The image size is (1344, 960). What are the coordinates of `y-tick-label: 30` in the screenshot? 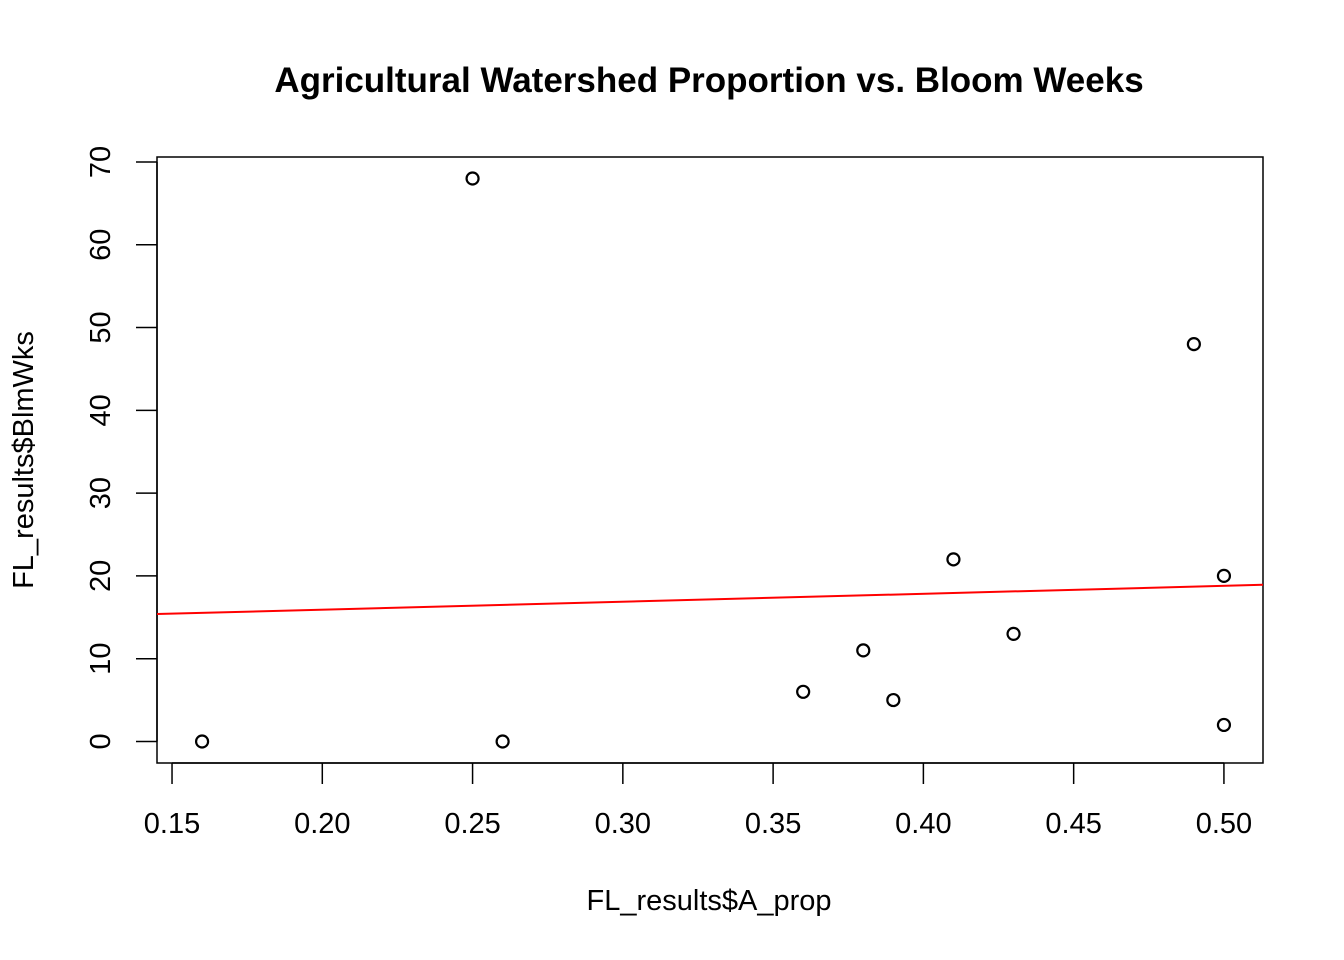 It's located at (101, 493).